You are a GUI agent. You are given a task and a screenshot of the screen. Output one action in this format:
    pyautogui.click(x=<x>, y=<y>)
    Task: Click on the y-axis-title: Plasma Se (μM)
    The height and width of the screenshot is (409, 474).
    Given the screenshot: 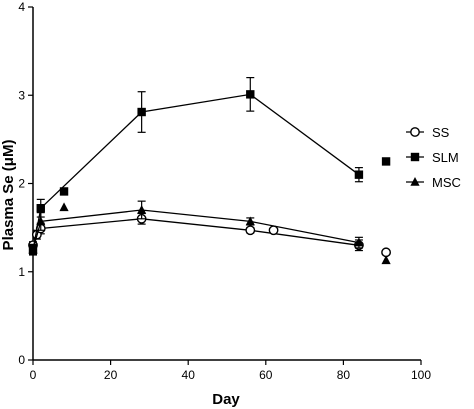 What is the action you would take?
    pyautogui.click(x=8, y=195)
    